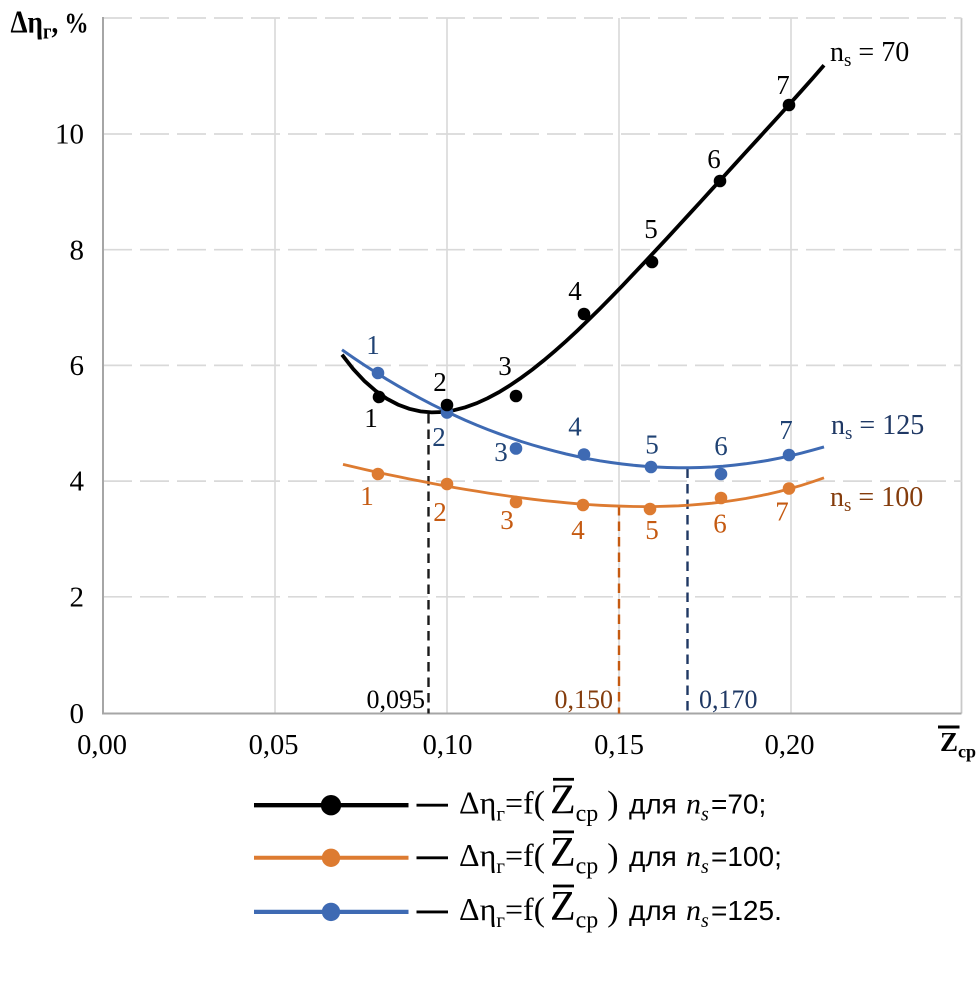 The height and width of the screenshot is (982, 980). What do you see at coordinates (746, 856) in the screenshot?
I see `svg-text: =100;` at bounding box center [746, 856].